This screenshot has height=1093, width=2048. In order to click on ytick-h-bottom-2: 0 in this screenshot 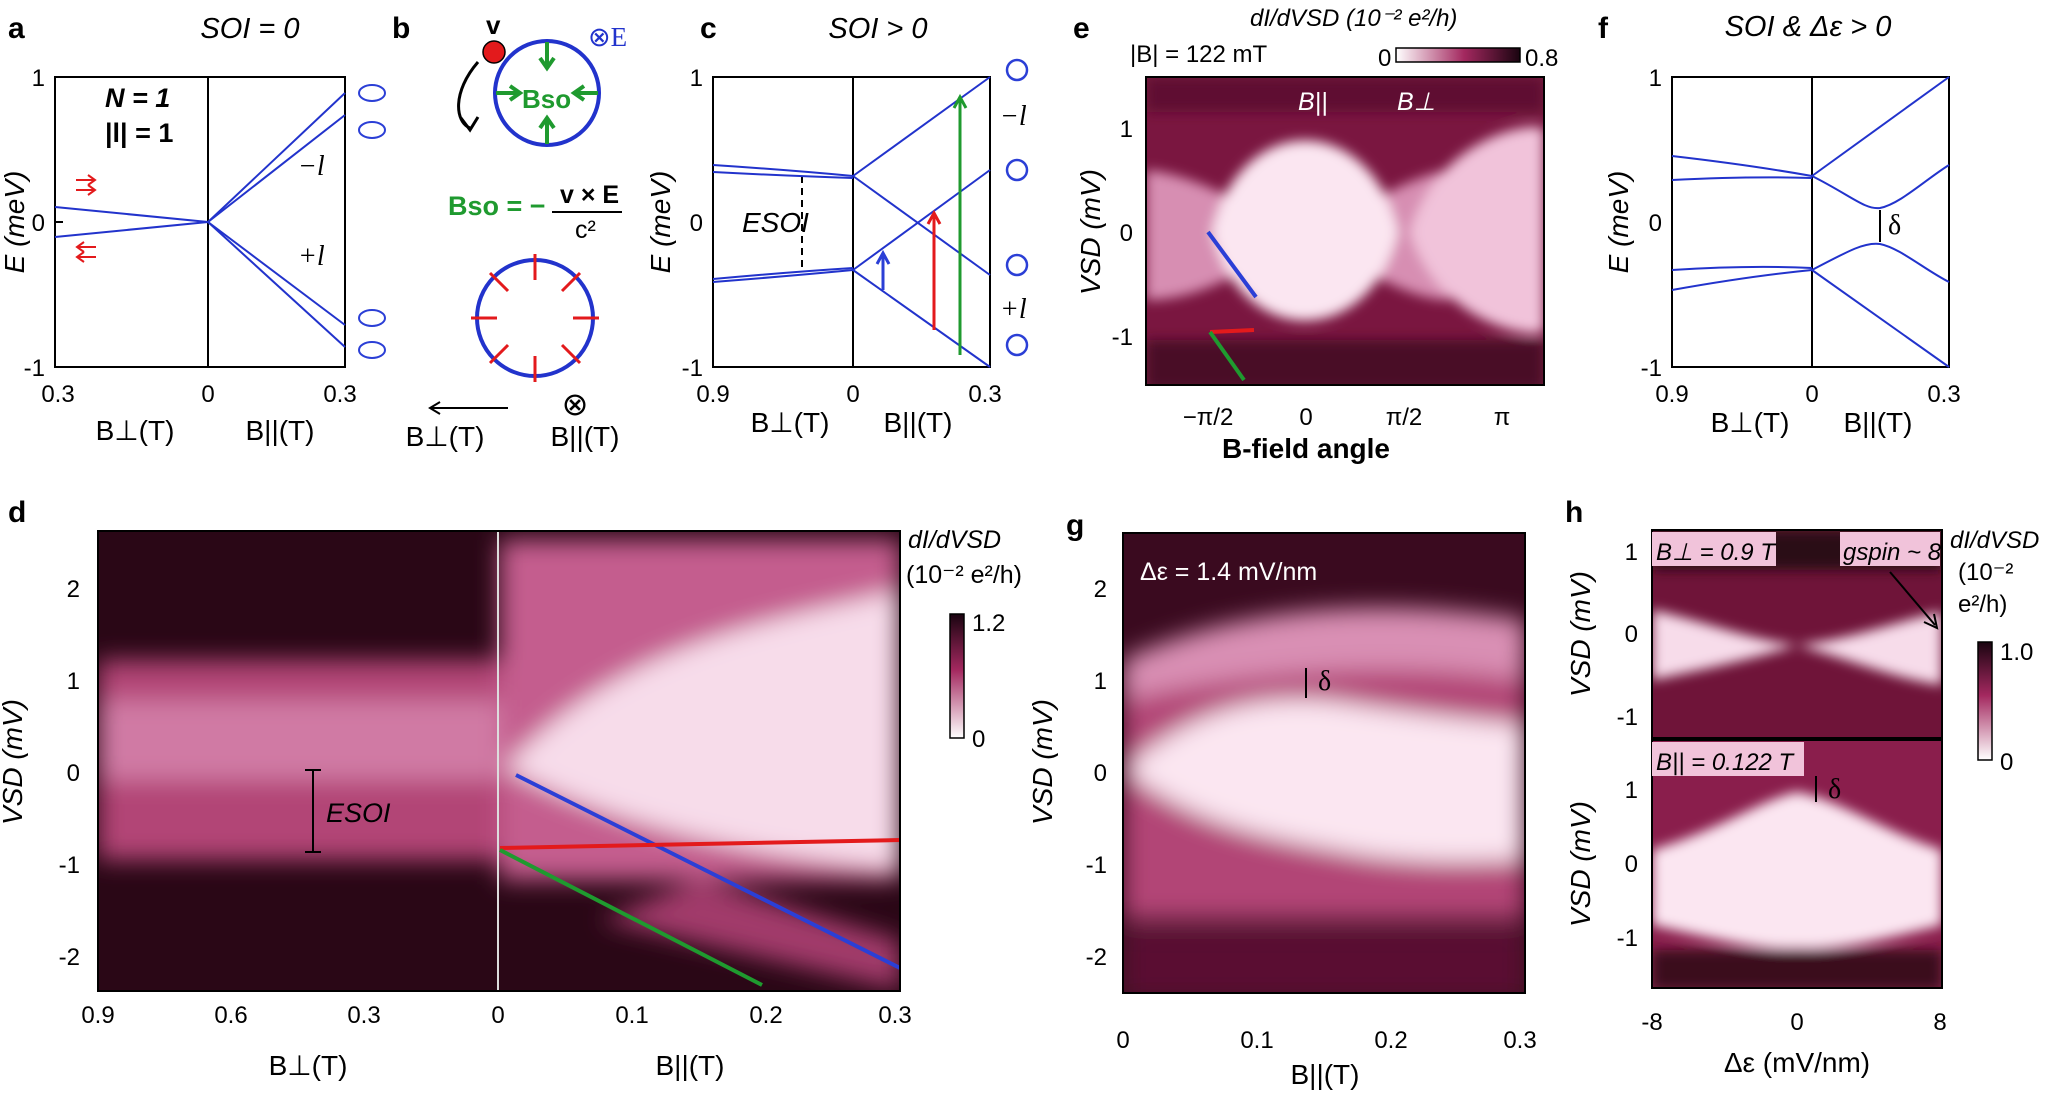, I will do `click(1631, 864)`.